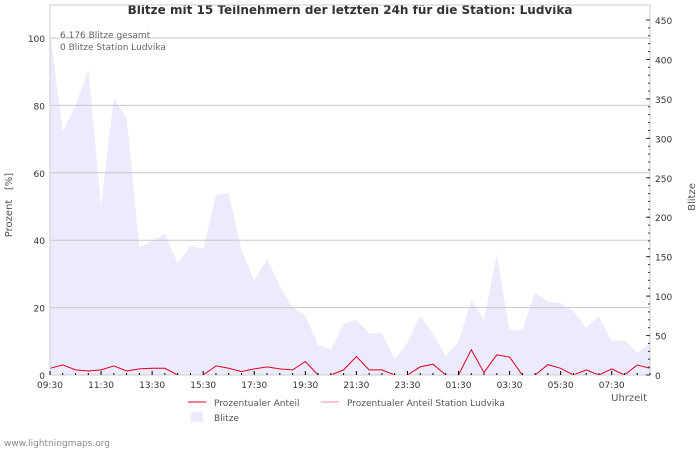  I want to click on y-right-tick-label: 250, so click(663, 180).